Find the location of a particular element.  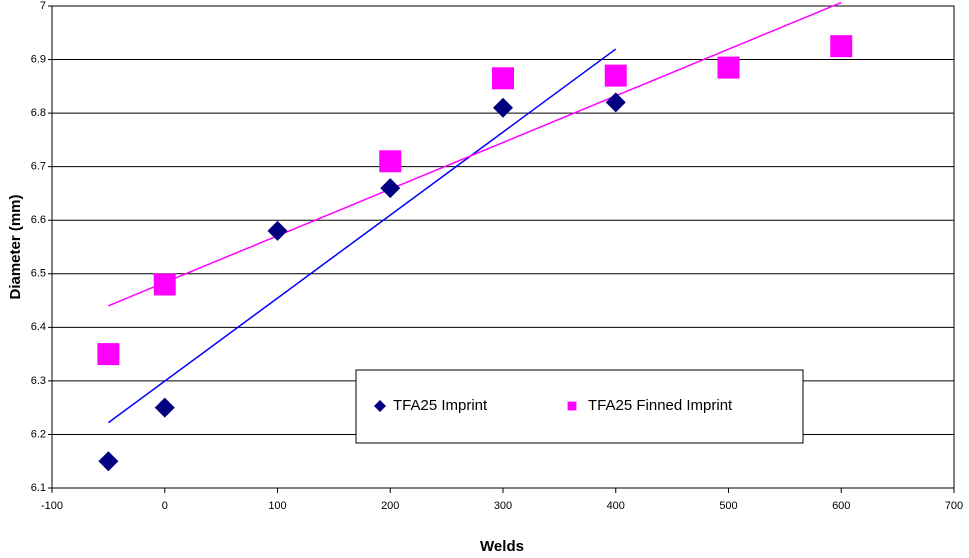

x-tick-label: 100 is located at coordinates (277, 506).